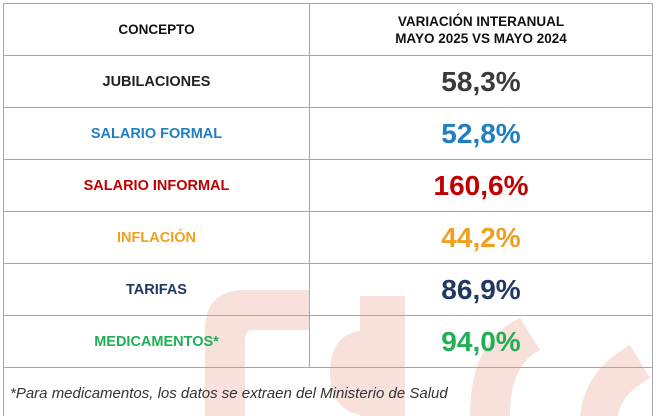 The width and height of the screenshot is (657, 416). What do you see at coordinates (481, 341) in the screenshot?
I see `row-value: 94,0%` at bounding box center [481, 341].